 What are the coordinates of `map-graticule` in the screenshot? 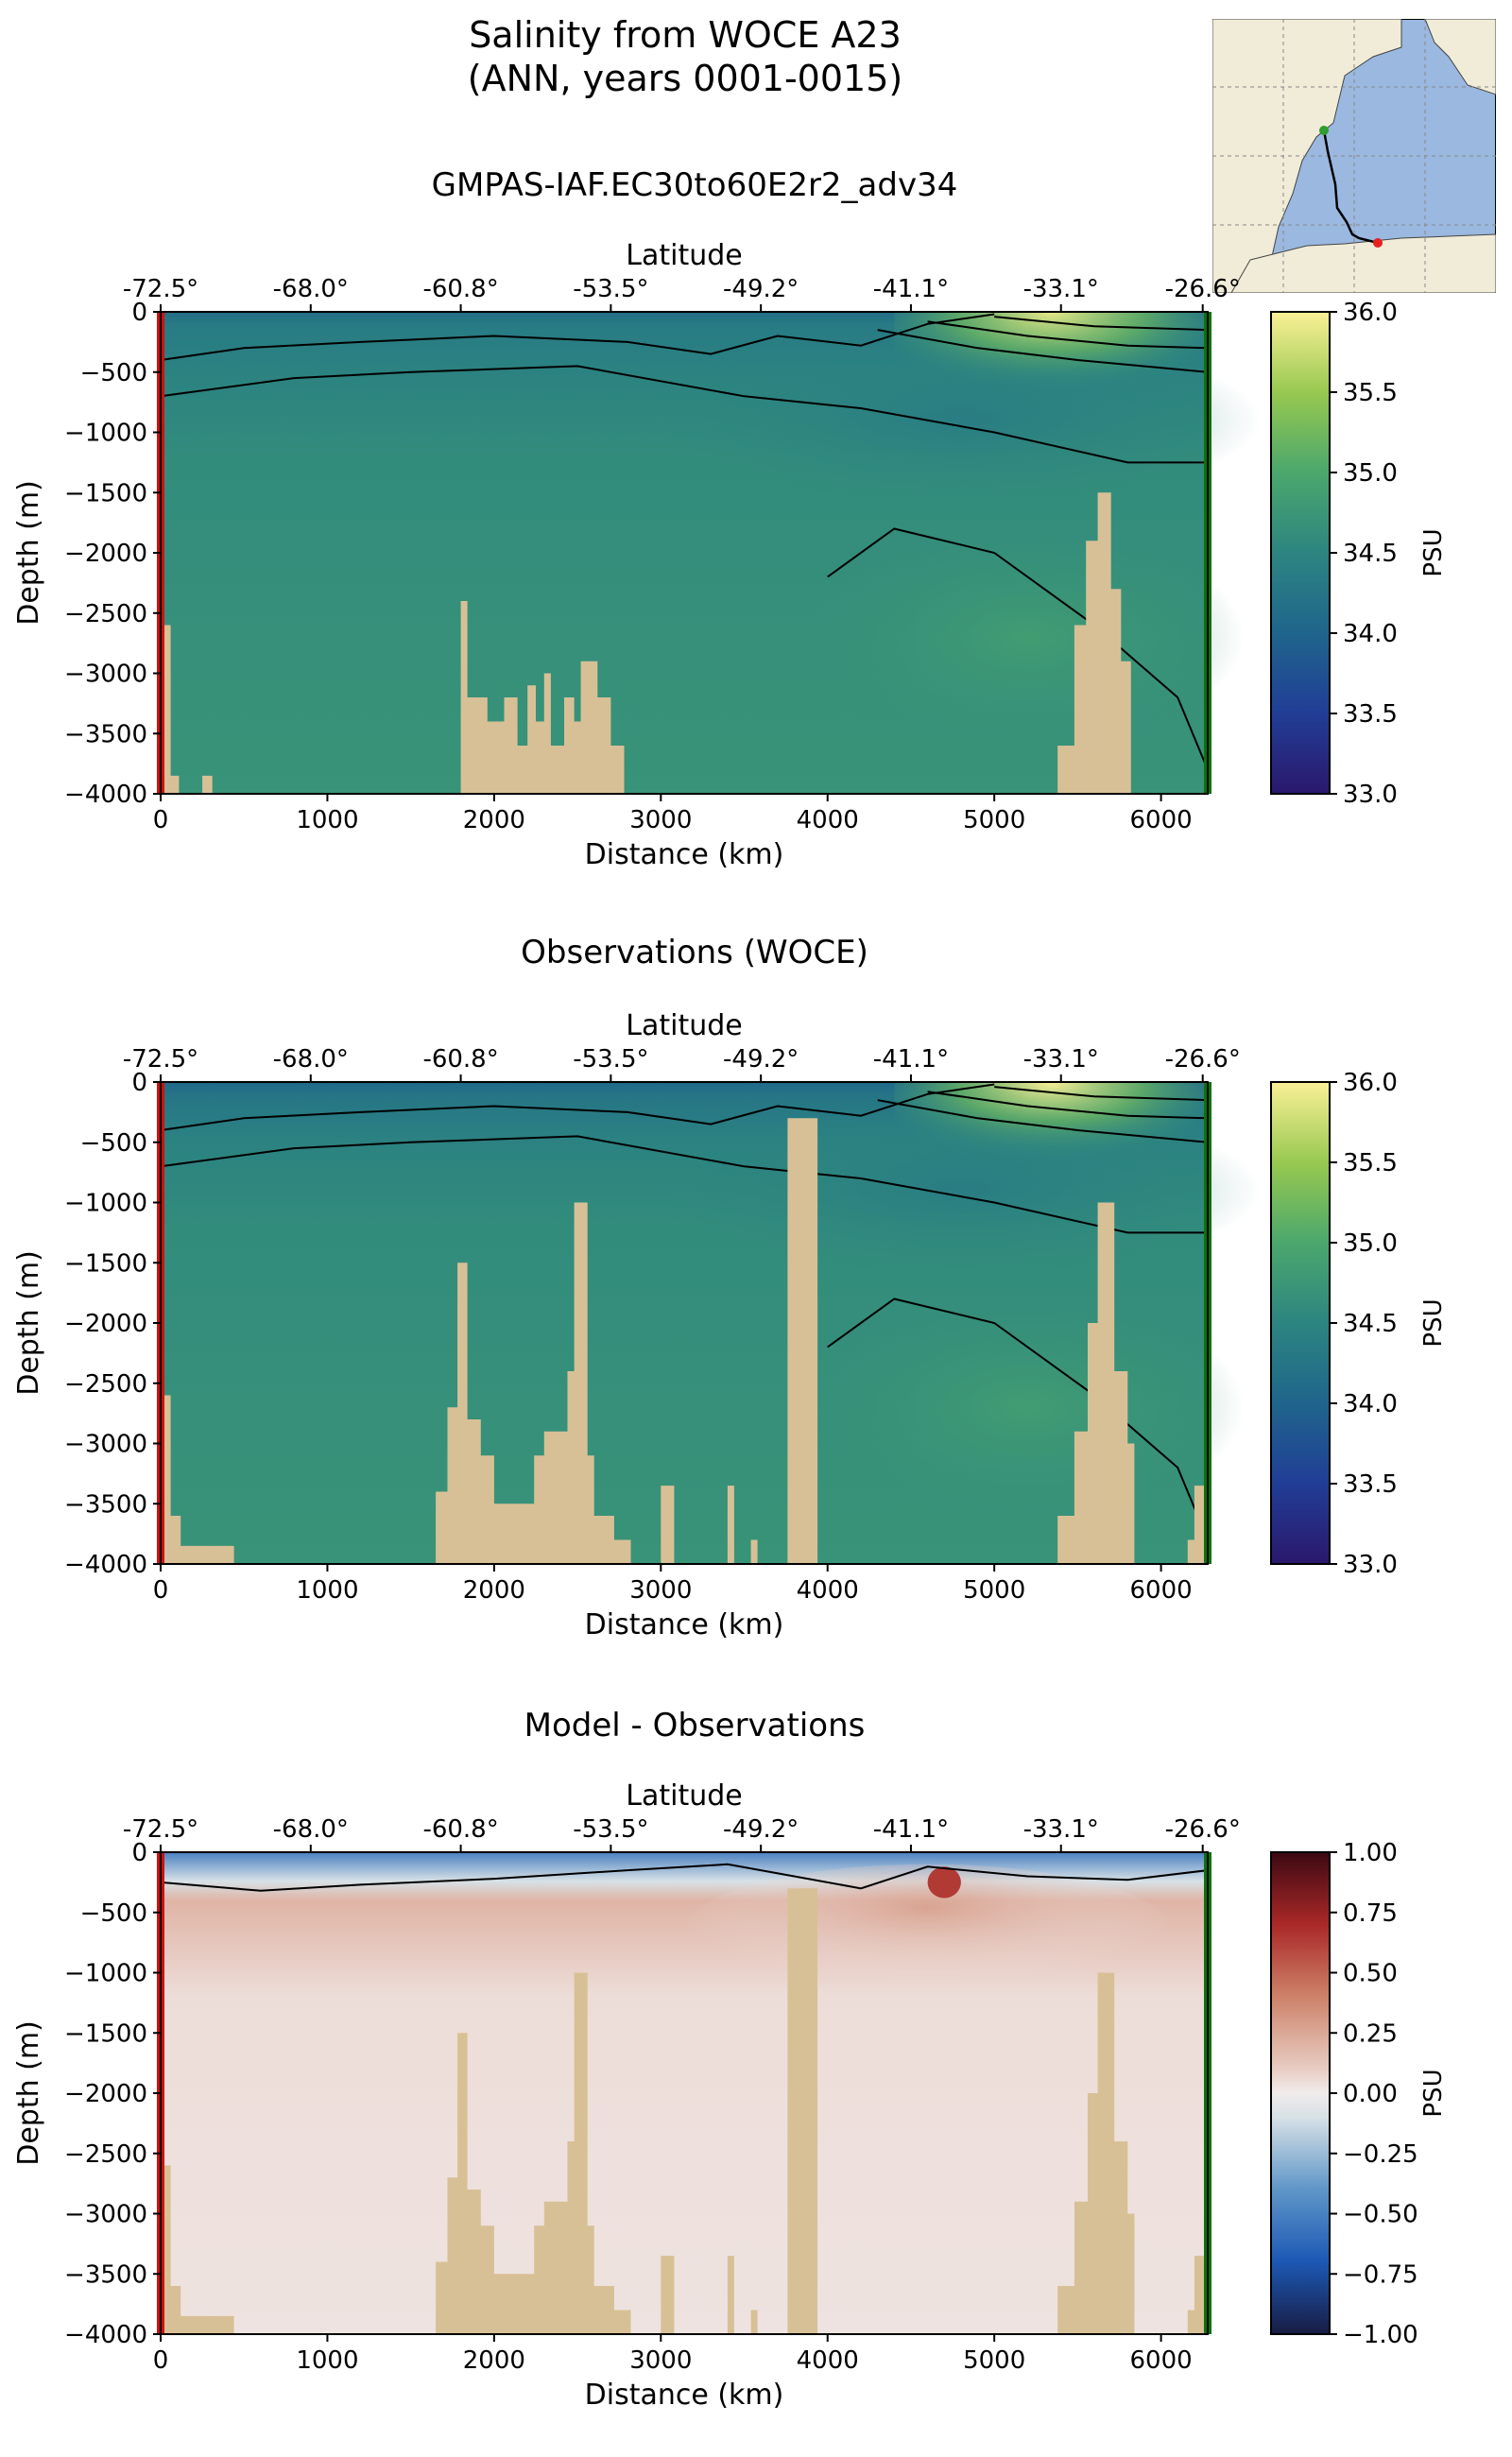 It's located at (1354, 156).